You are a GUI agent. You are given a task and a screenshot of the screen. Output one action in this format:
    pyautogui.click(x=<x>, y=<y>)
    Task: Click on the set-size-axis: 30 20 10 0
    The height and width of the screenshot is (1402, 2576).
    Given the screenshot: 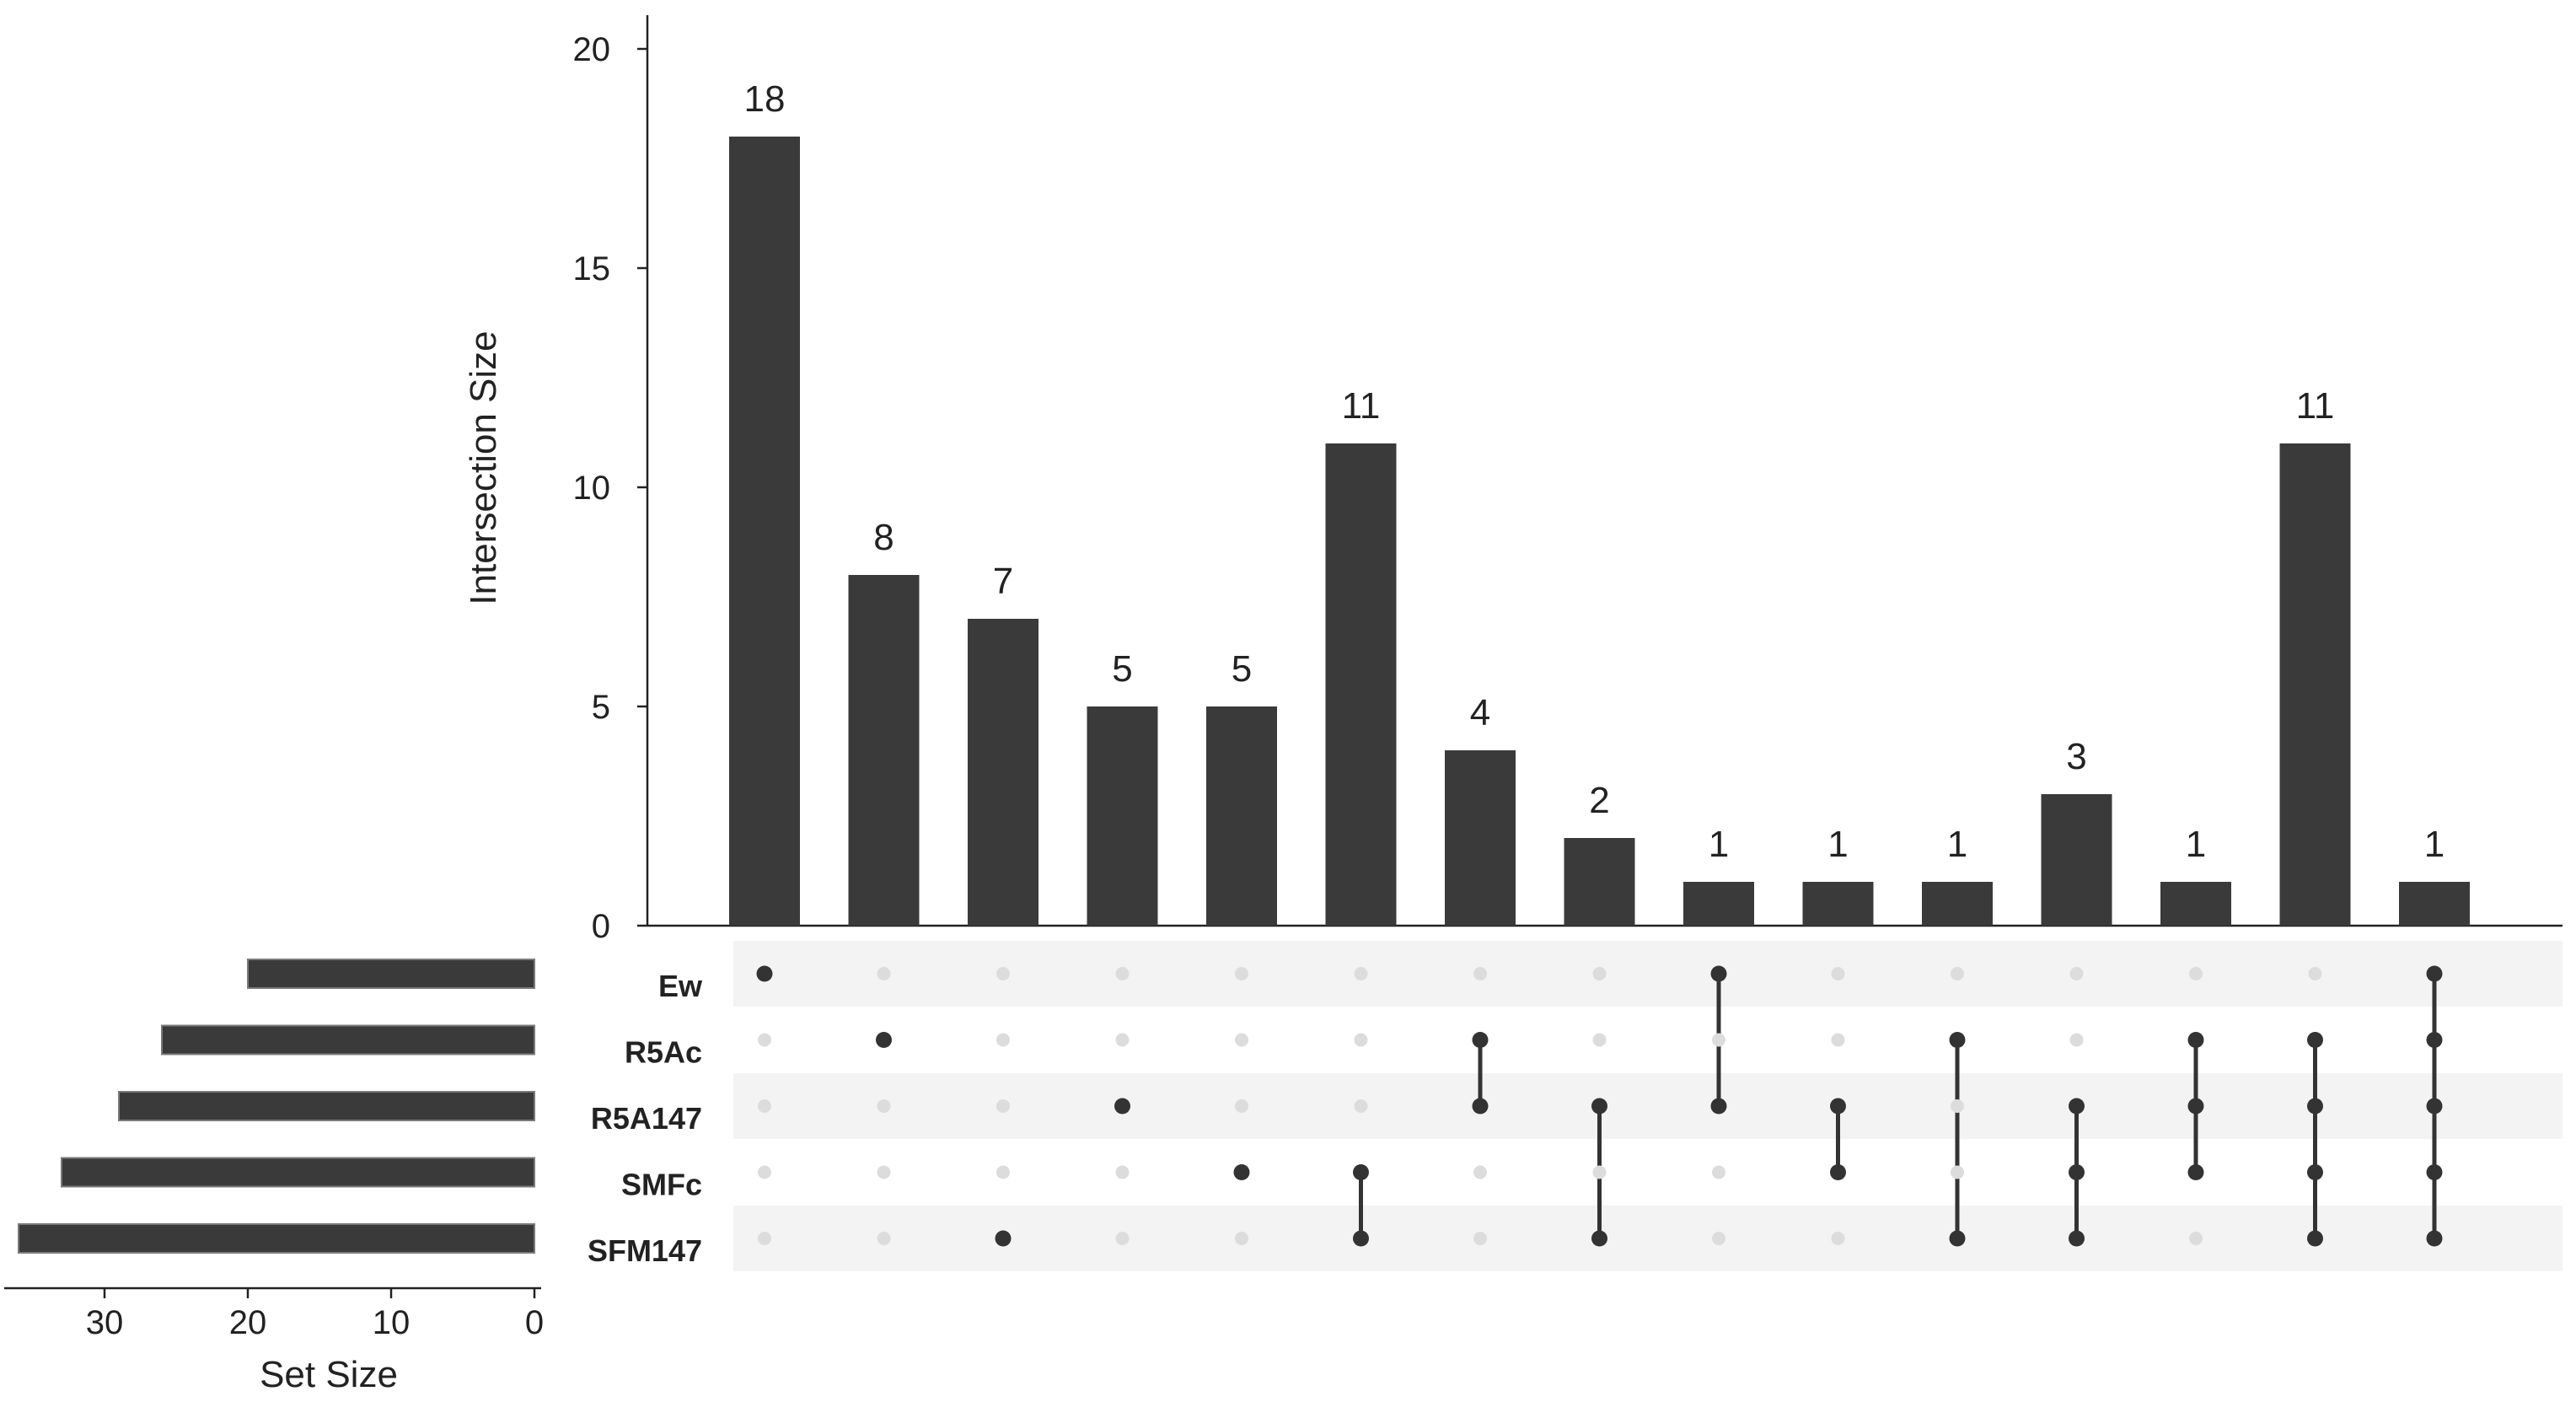 What is the action you would take?
    pyautogui.click(x=274, y=1314)
    